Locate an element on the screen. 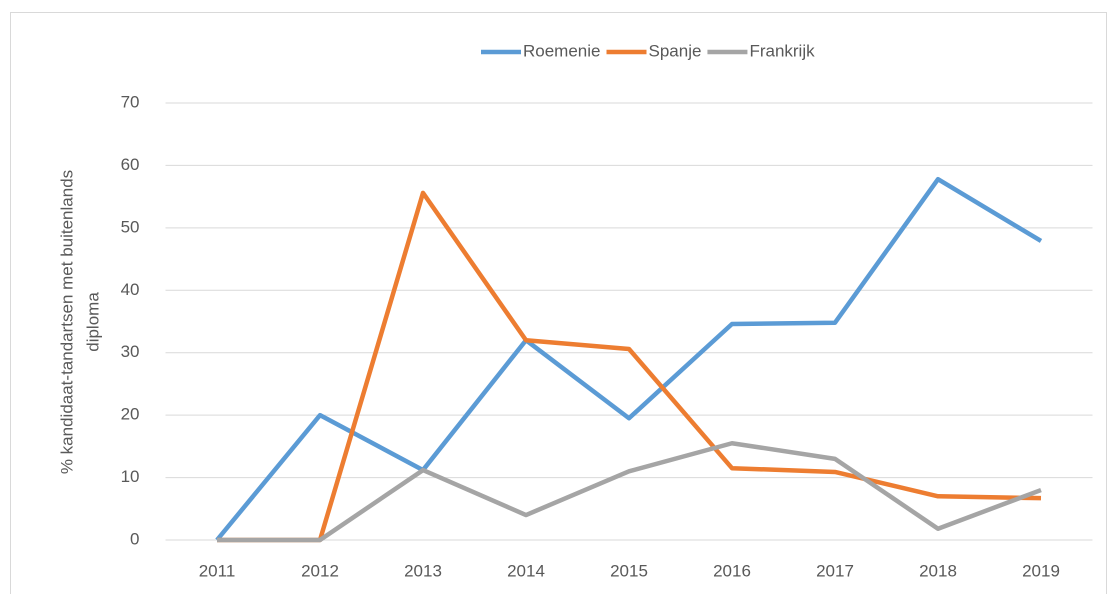 Image resolution: width=1108 pixels, height=594 pixels. y-tick-label: 0 is located at coordinates (134, 538).